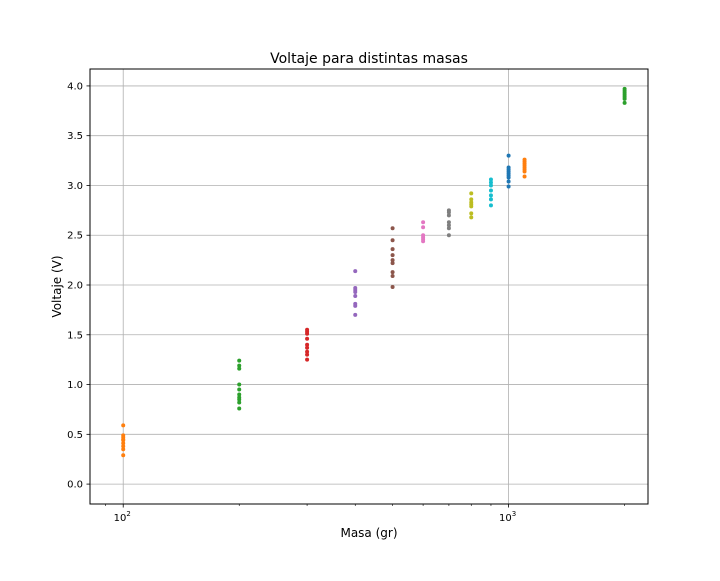  What do you see at coordinates (507, 517) in the screenshot?
I see `x-tick-label: 10³` at bounding box center [507, 517].